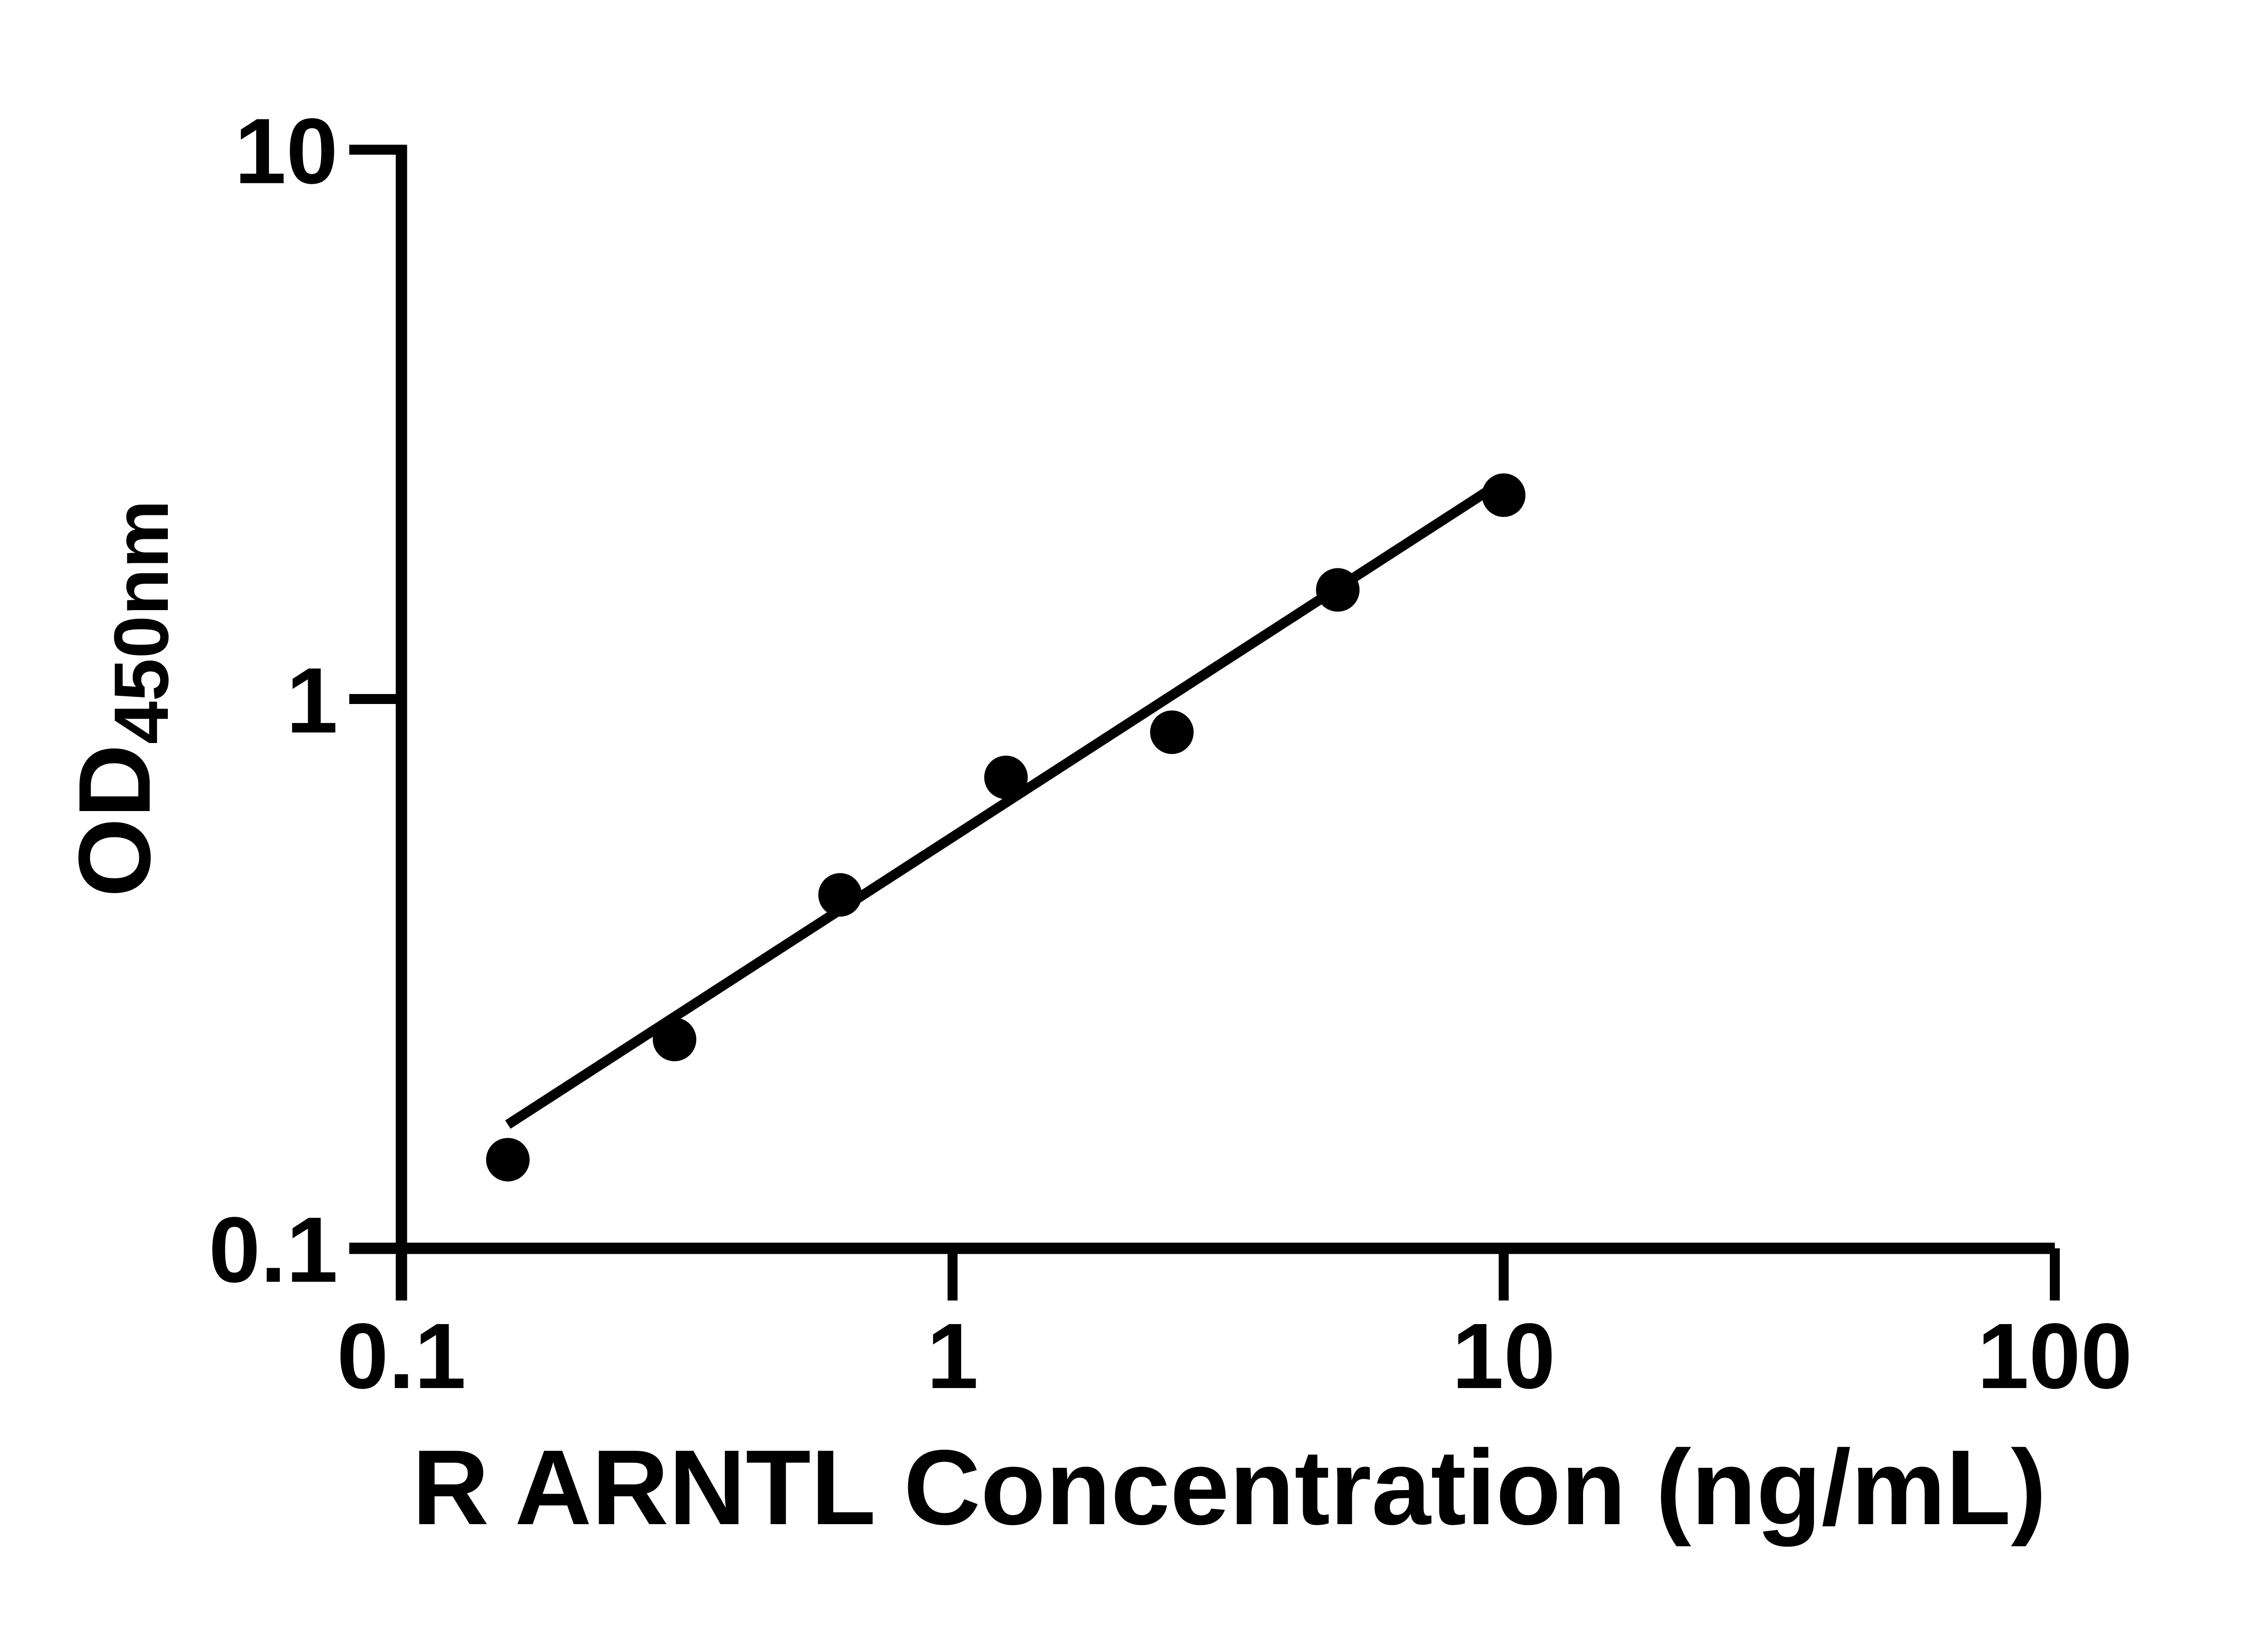  Describe the element at coordinates (312, 701) in the screenshot. I see `y-tick-label-1: 1` at that location.